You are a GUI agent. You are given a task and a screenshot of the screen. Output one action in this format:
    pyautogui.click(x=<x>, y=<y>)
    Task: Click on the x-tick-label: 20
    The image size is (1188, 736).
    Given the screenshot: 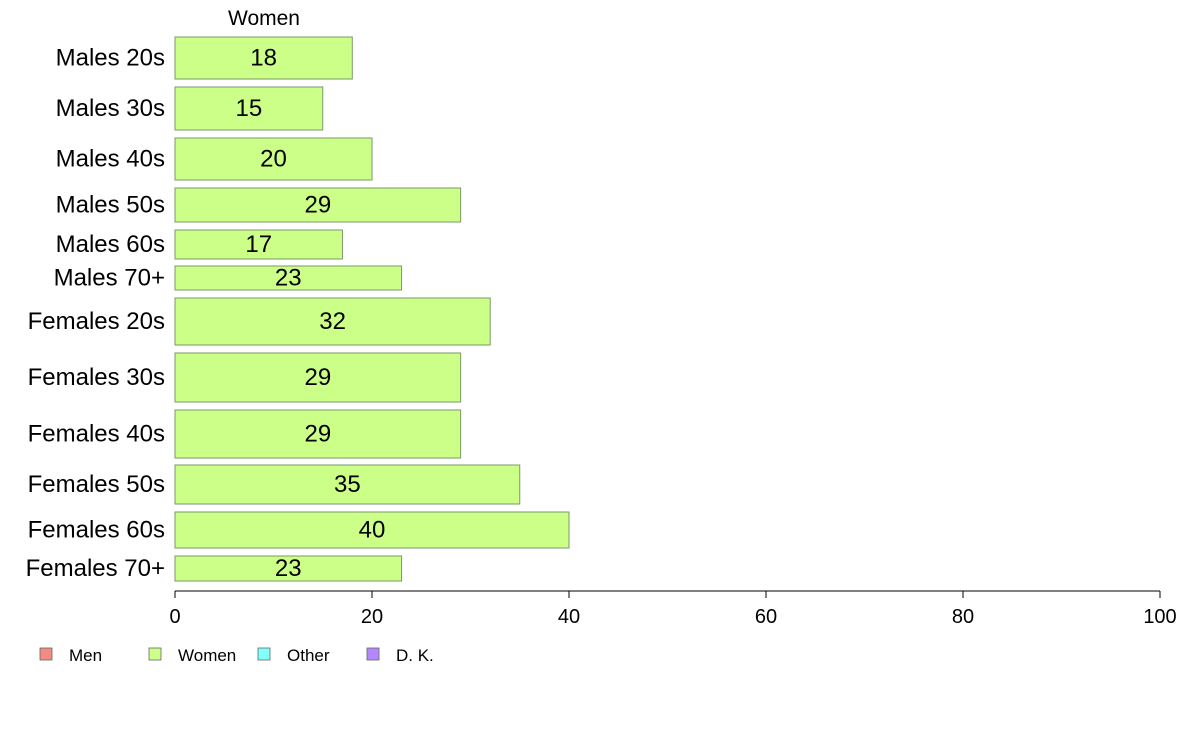 What is the action you would take?
    pyautogui.click(x=372, y=617)
    